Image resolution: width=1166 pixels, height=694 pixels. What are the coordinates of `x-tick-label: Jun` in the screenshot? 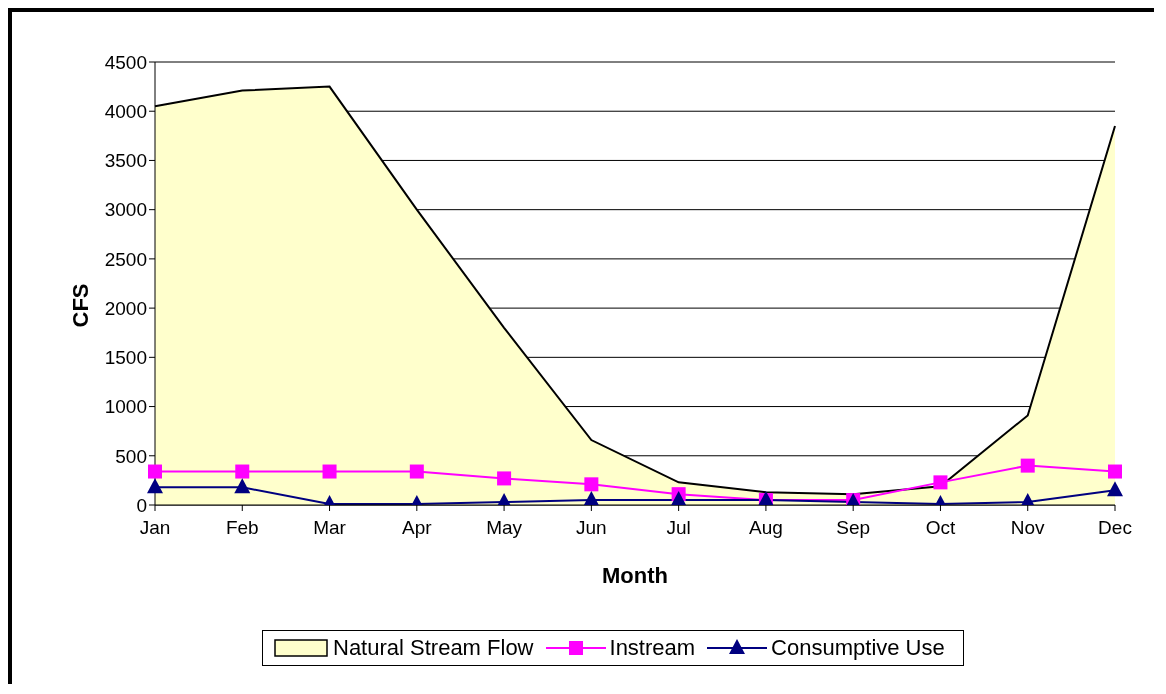 It's located at (591, 528).